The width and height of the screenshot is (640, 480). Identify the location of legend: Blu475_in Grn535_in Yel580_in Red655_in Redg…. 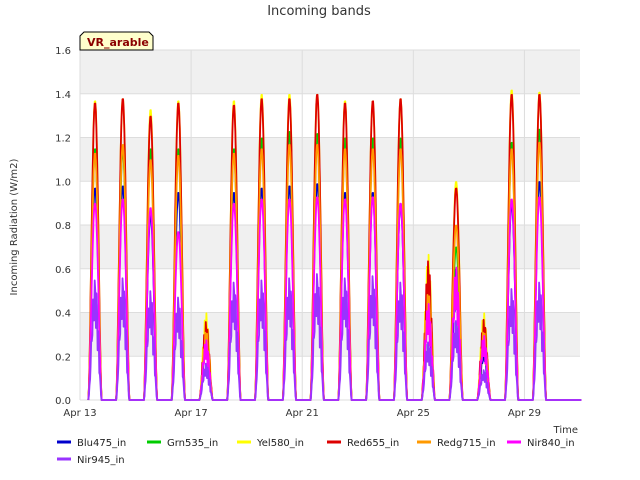
(316, 452).